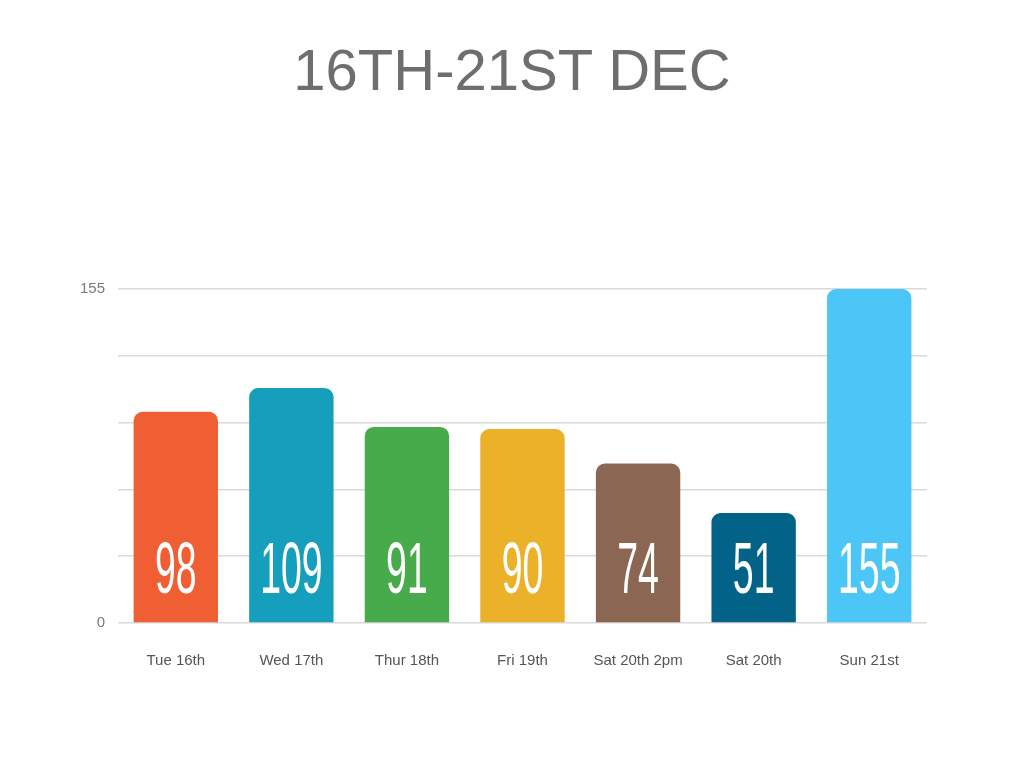 The image size is (1024, 768). I want to click on x-tick-label: Sat 20th 2pm, so click(638, 660).